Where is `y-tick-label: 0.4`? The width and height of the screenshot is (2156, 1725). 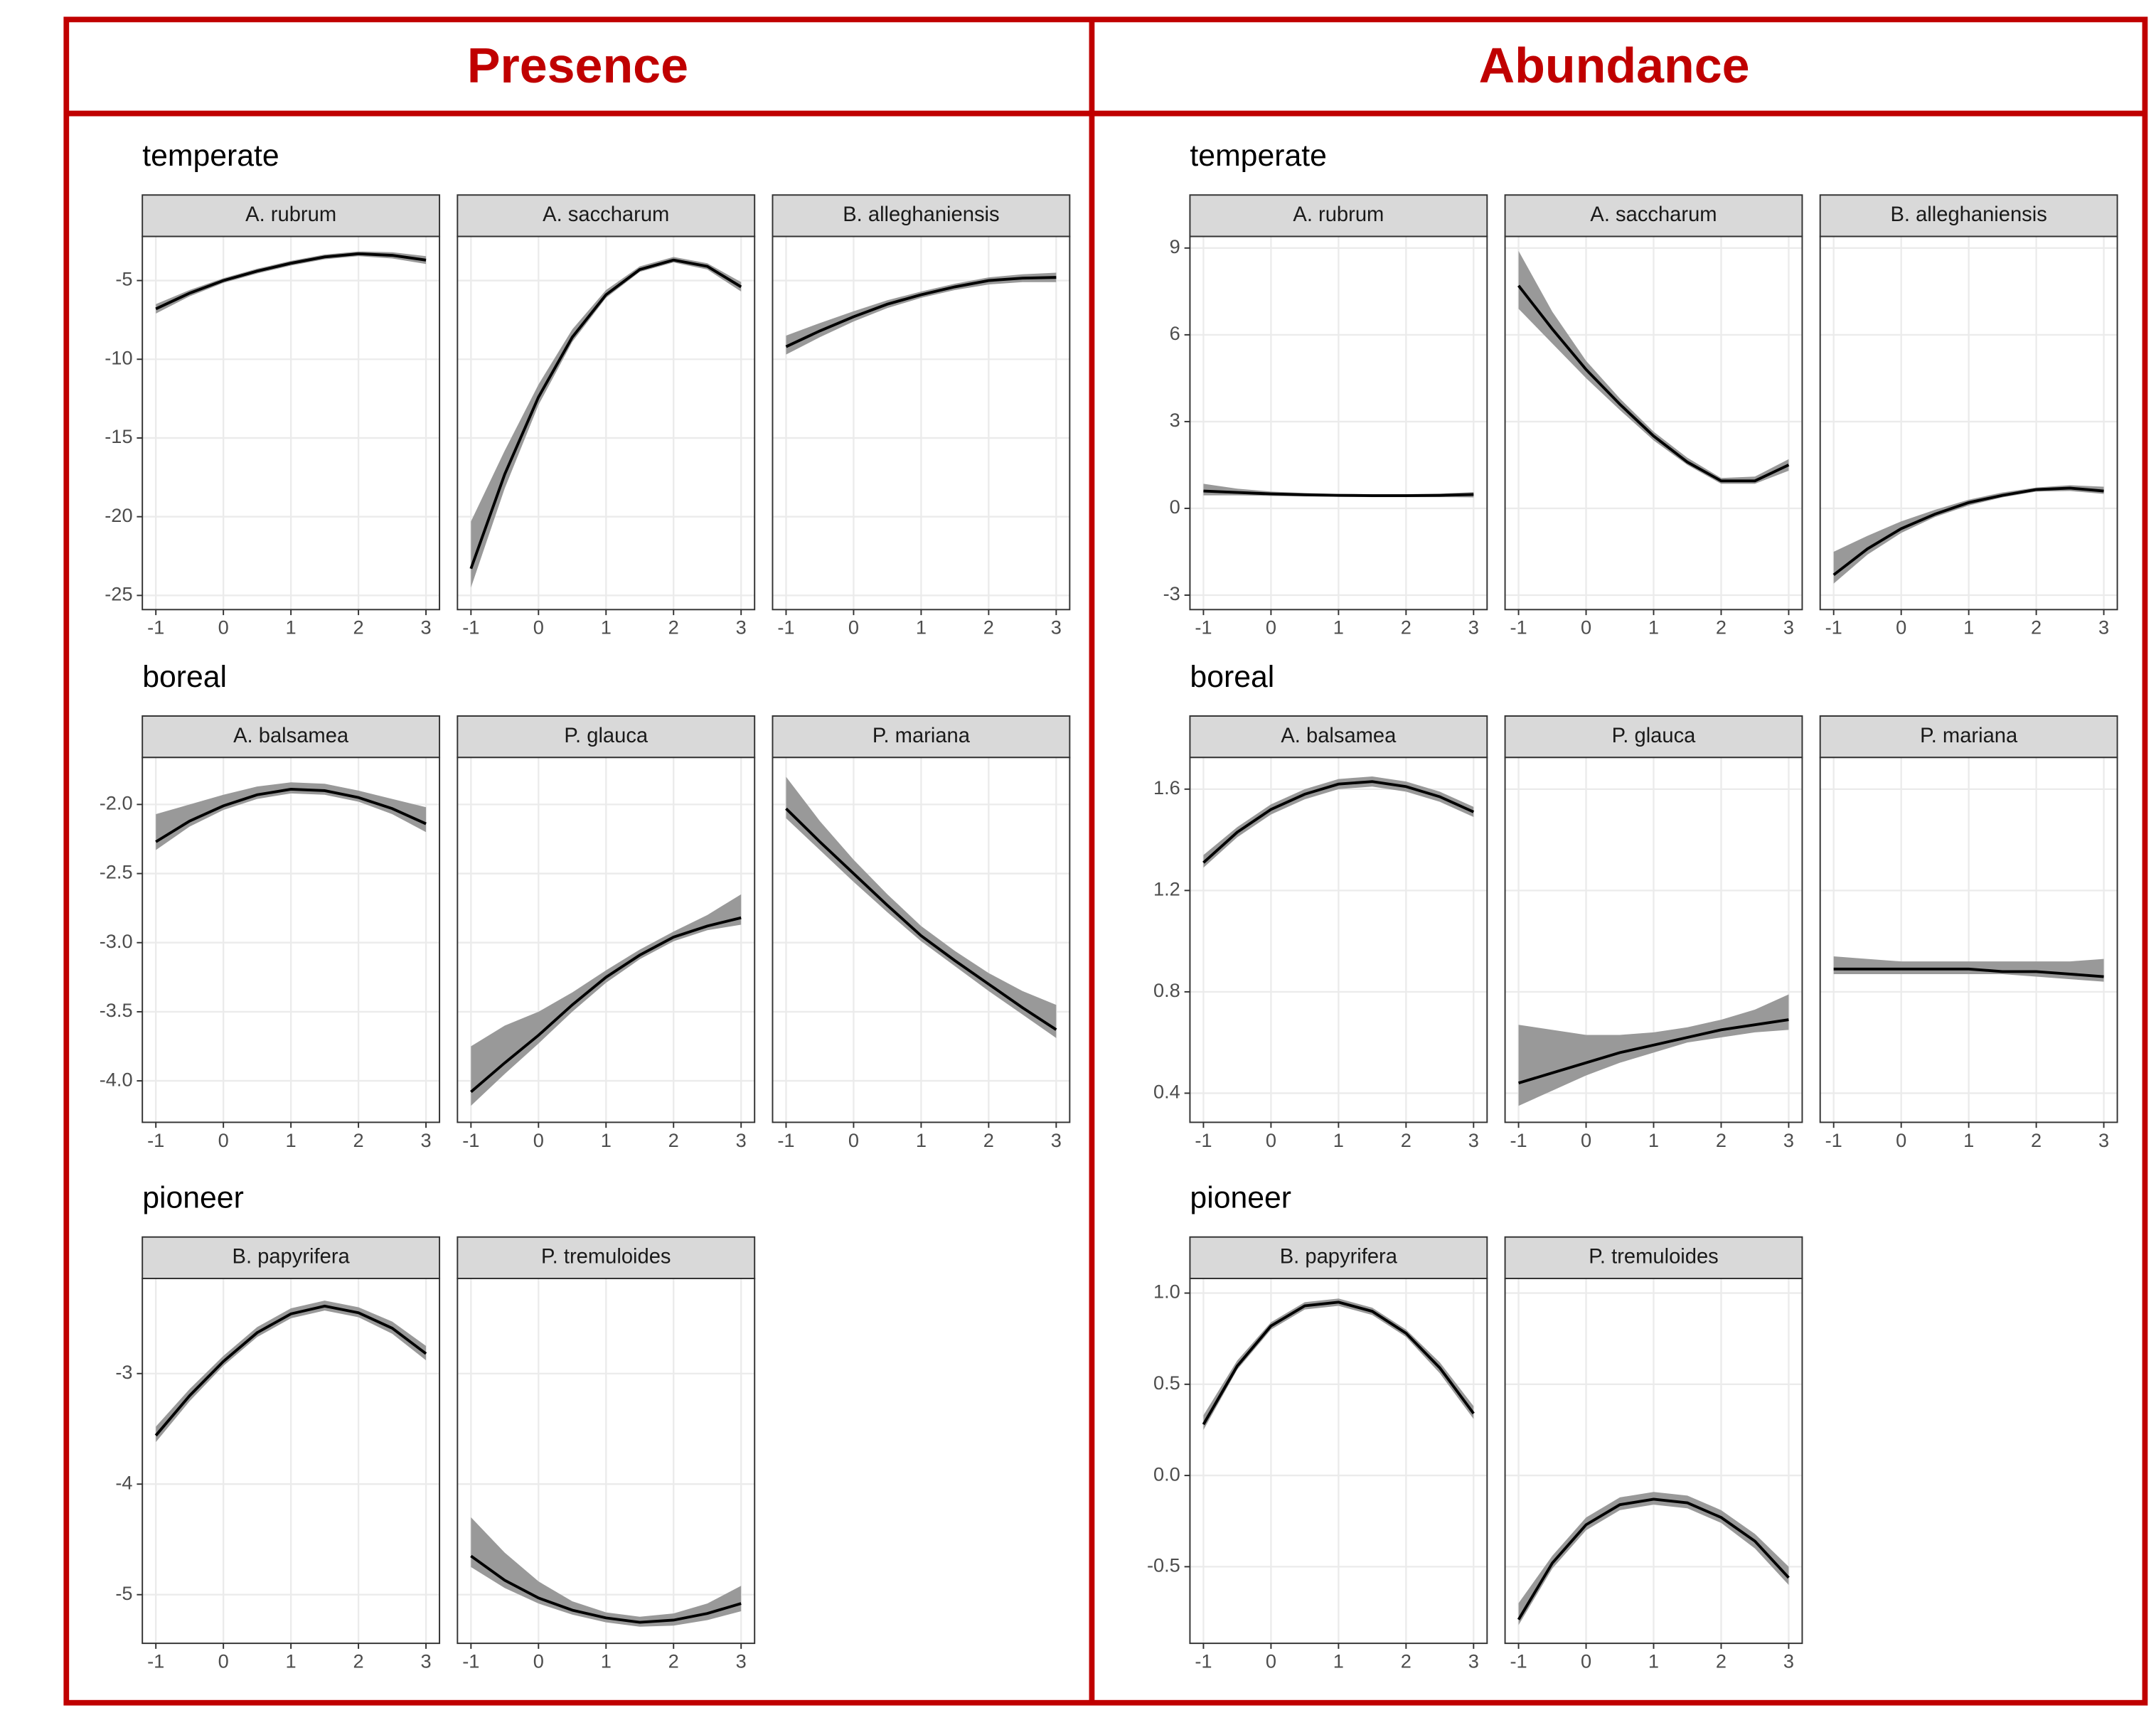
y-tick-label: 0.4 is located at coordinates (1166, 1092).